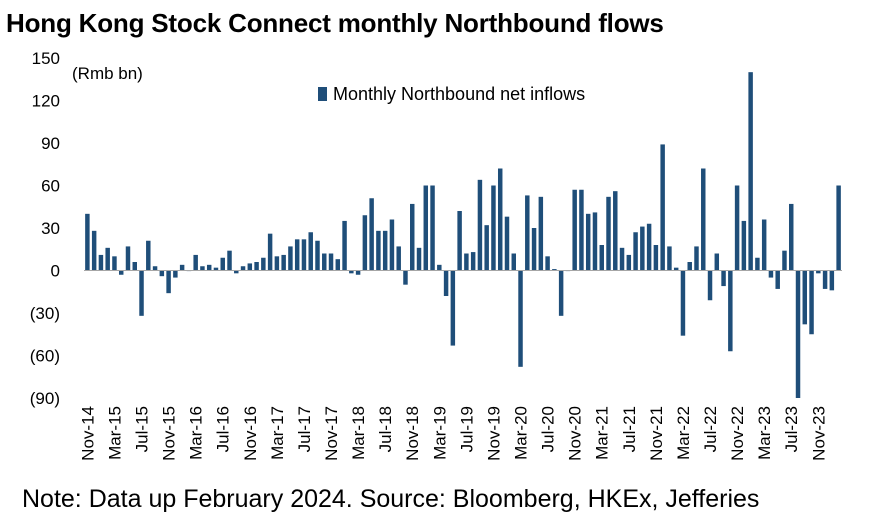 The height and width of the screenshot is (523, 874). Describe the element at coordinates (331, 433) in the screenshot. I see `x-tick-label: Nov-17` at that location.